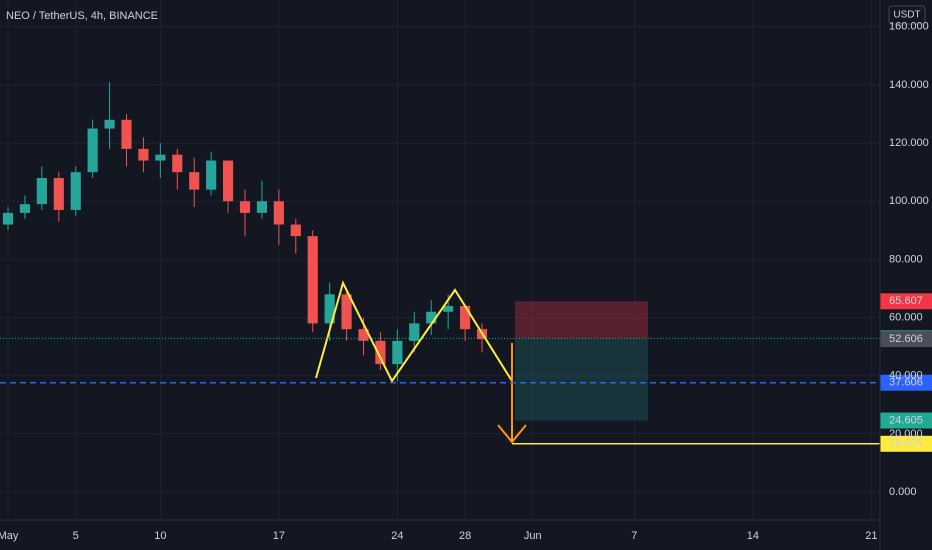 This screenshot has width=932, height=550. I want to click on price-label: 52.606, so click(906, 339).